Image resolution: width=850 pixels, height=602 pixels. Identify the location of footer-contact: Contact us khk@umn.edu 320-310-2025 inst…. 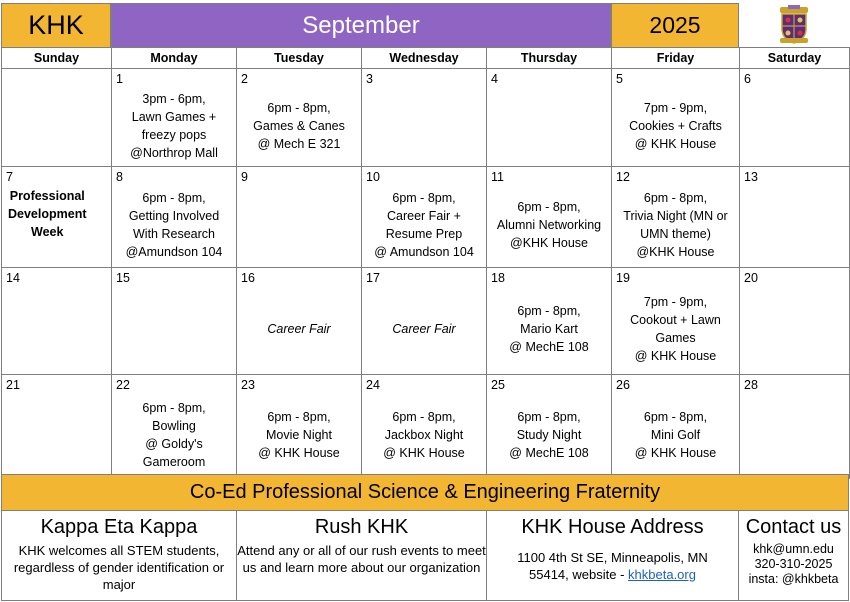
(793, 556).